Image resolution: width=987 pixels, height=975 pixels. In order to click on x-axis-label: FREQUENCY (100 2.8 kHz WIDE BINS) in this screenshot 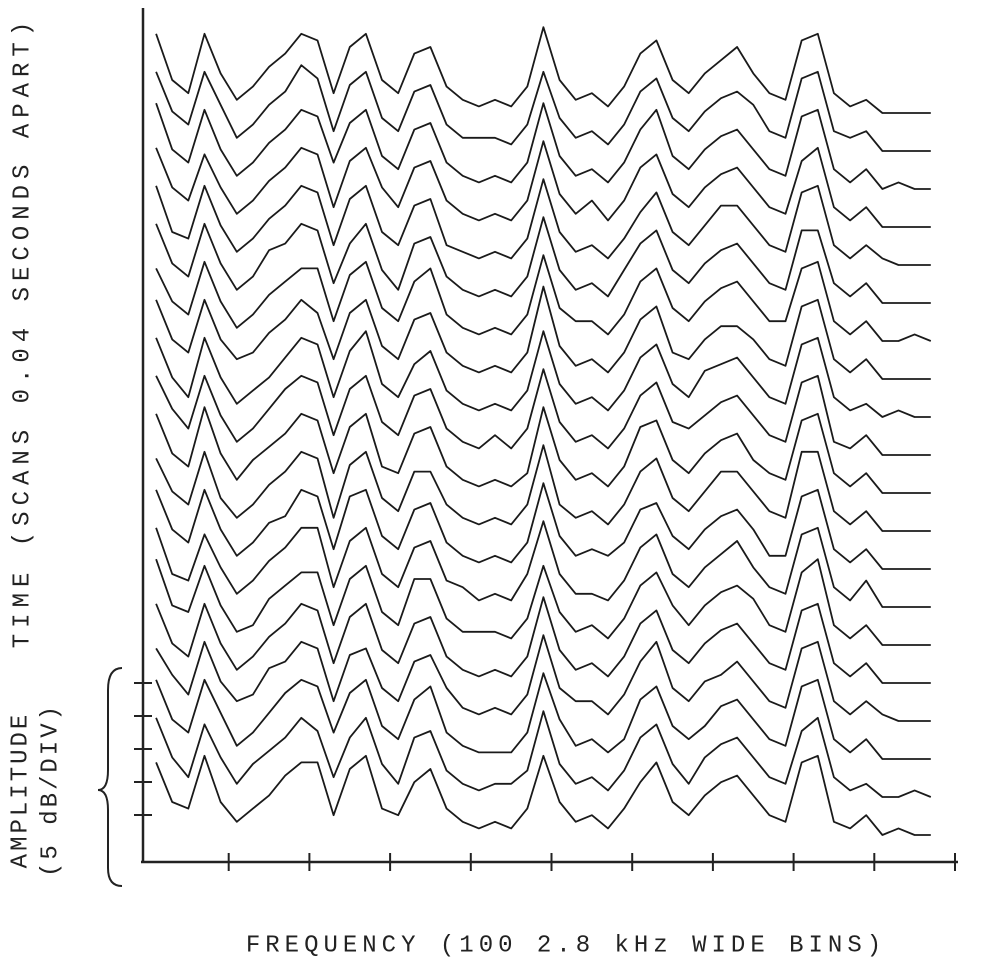, I will do `click(566, 945)`.